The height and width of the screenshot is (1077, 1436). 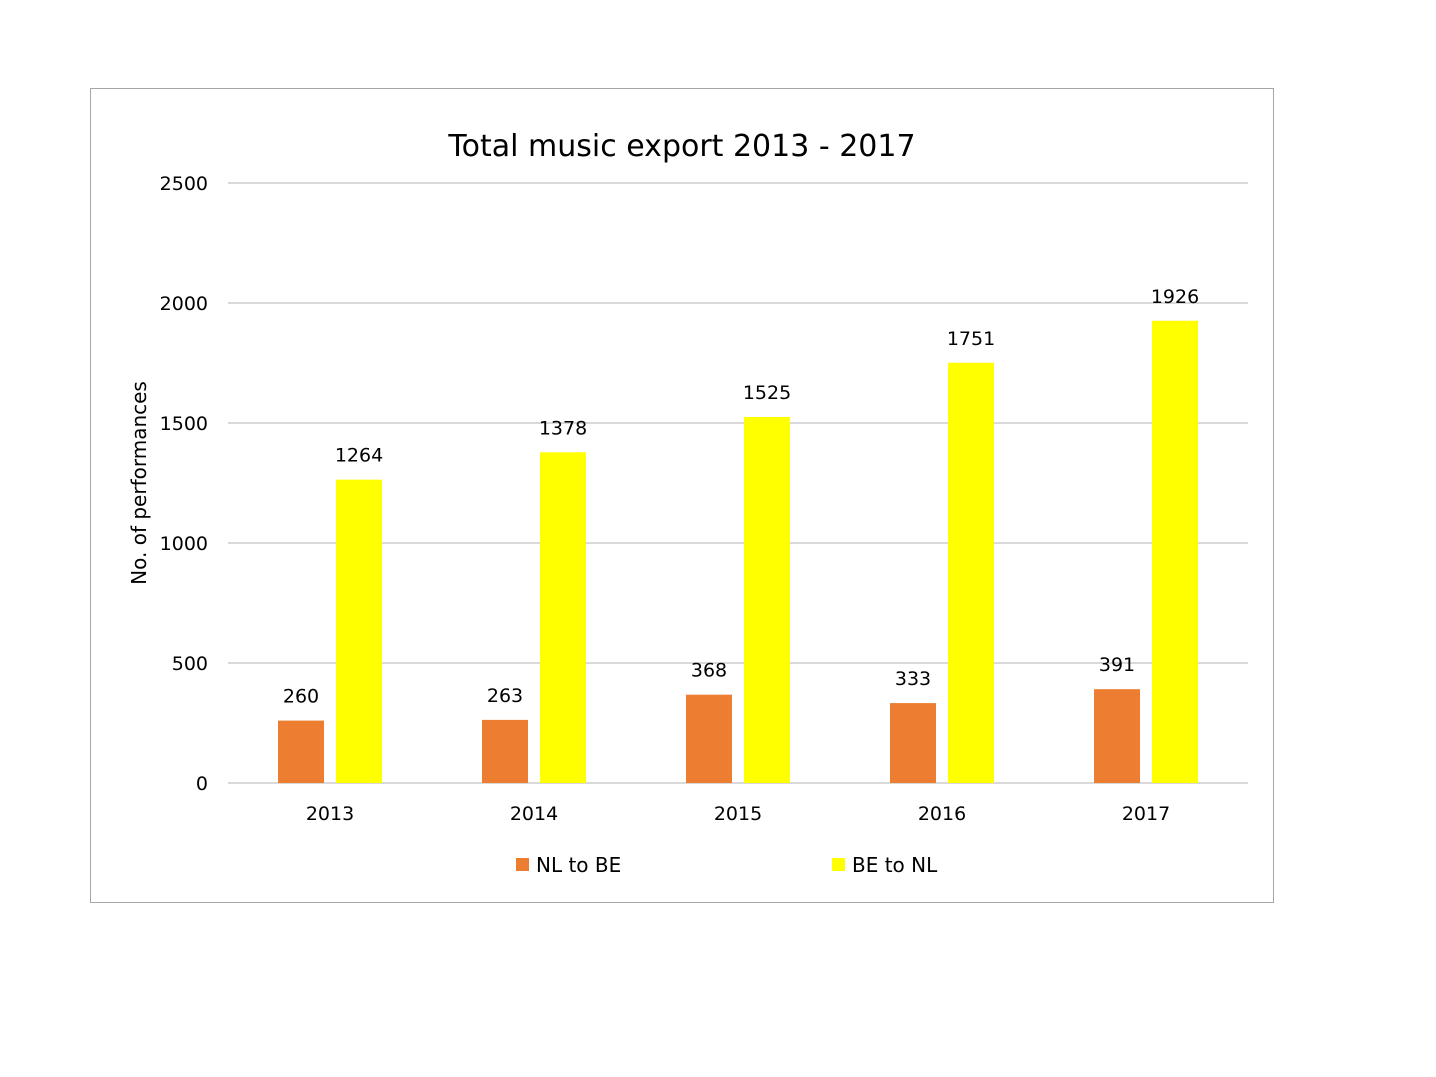 I want to click on legend-label: NL to BE, so click(x=578, y=865).